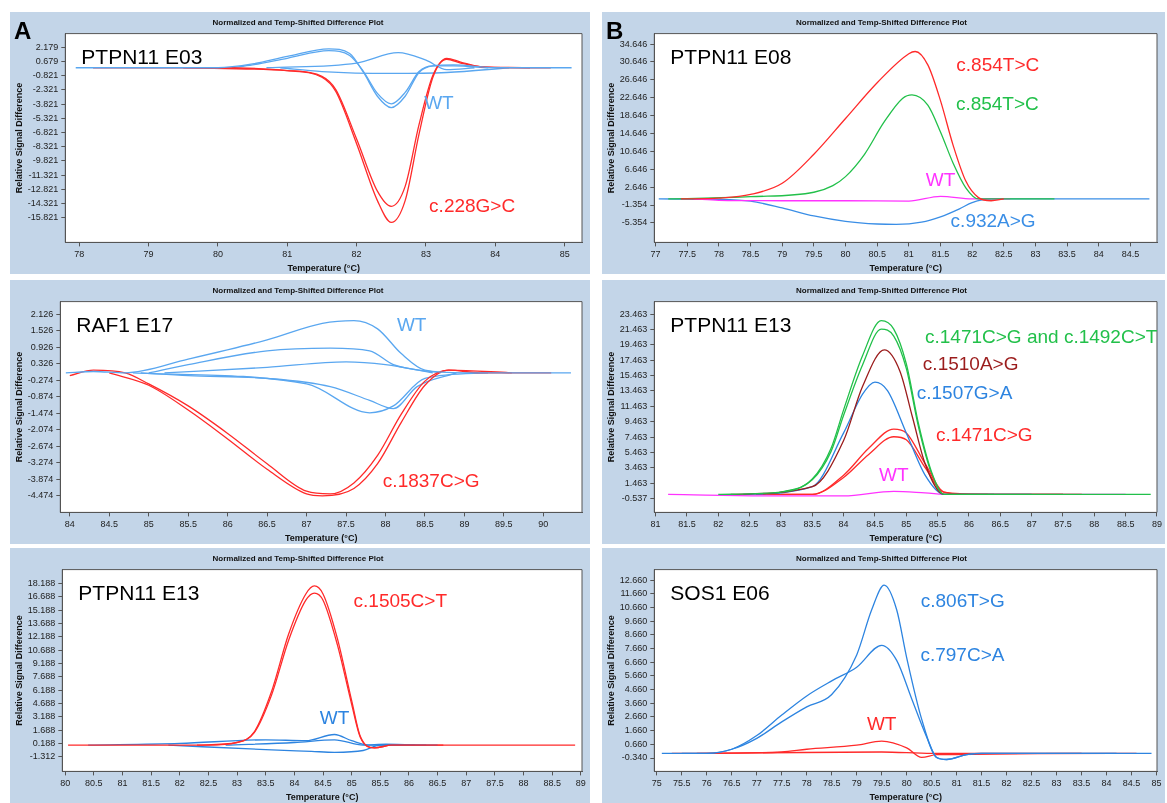 This screenshot has height=803, width=1167. I want to click on y-tick-label: 6.660, so click(636, 661).